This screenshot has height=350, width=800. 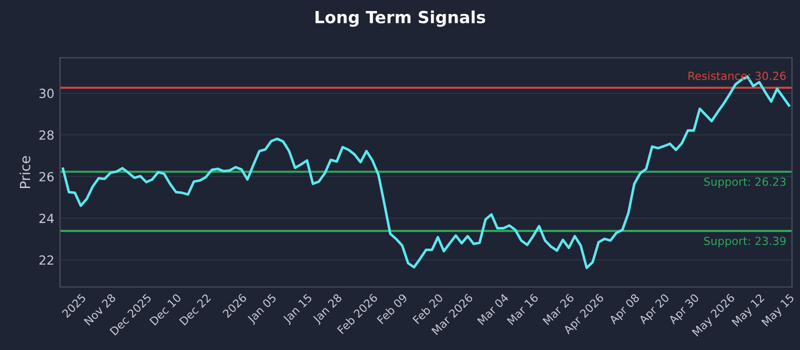 What do you see at coordinates (522, 309) in the screenshot?
I see `x-tick-label: Mar 16` at bounding box center [522, 309].